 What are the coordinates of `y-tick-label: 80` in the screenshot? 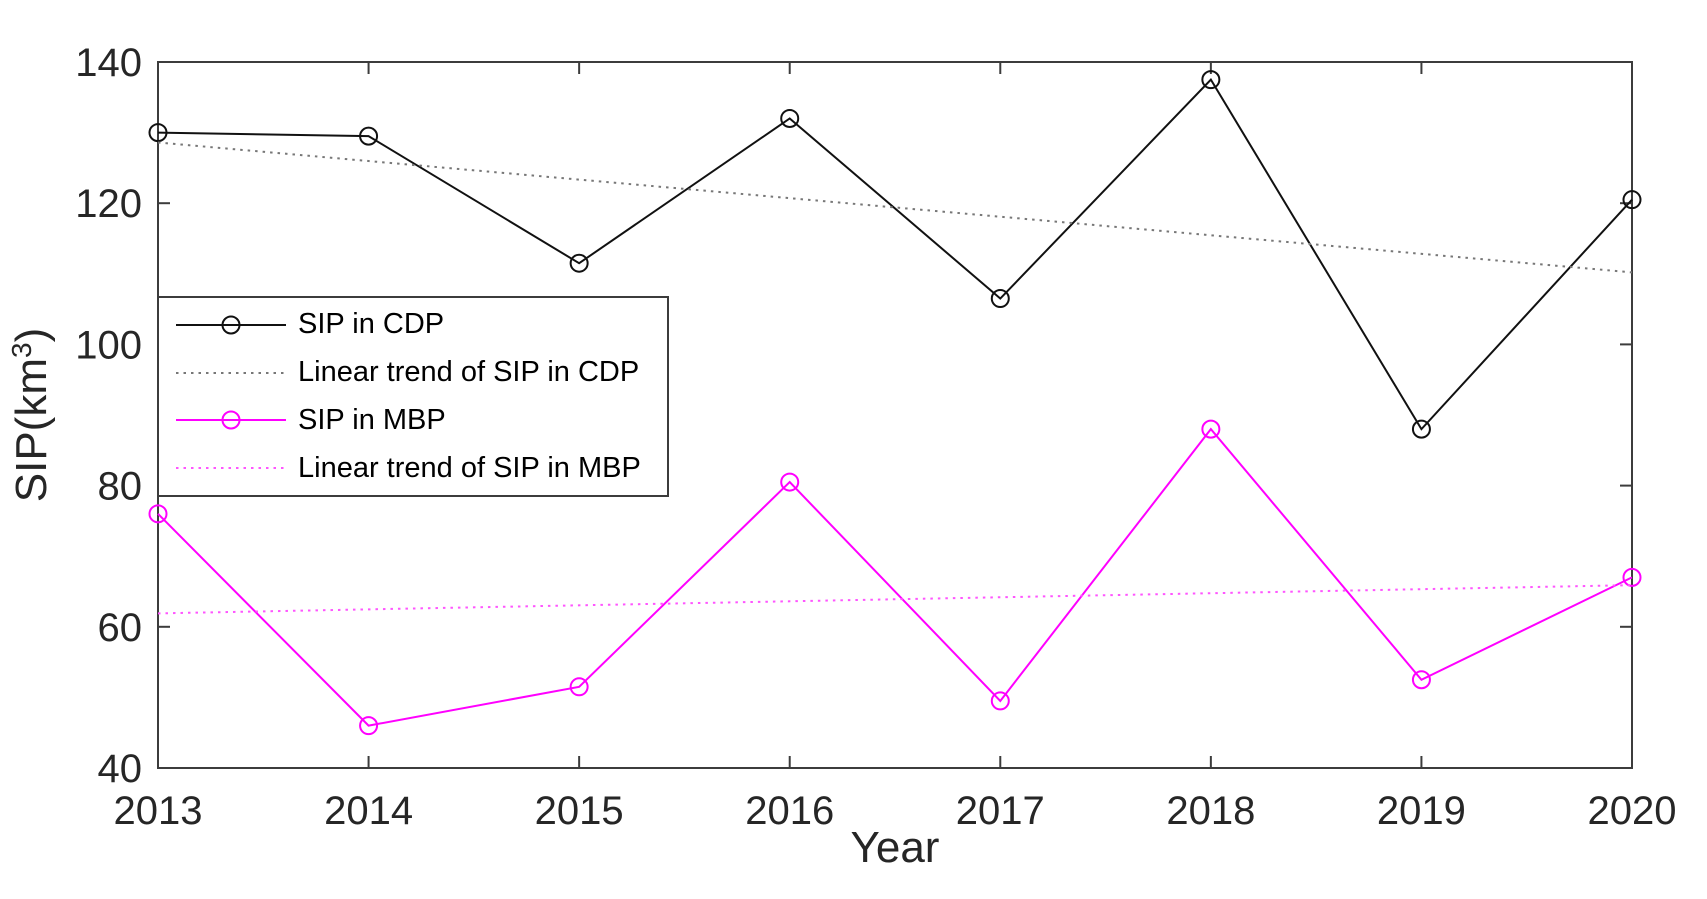 It's located at (120, 487).